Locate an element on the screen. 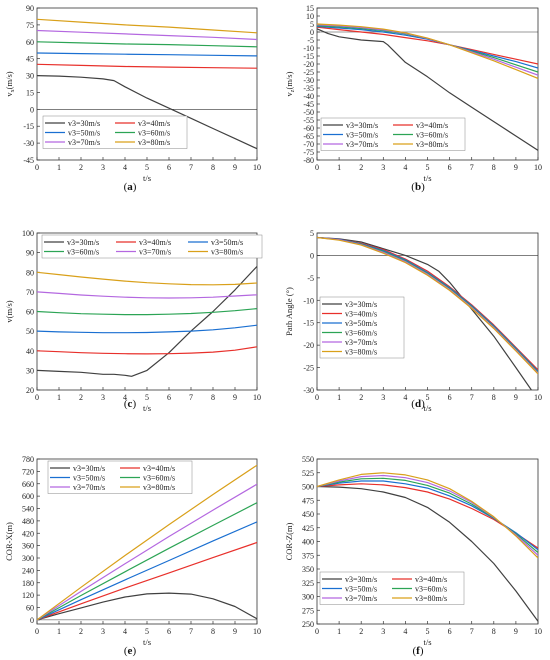 The image size is (550, 660). x-tick-label: 10 is located at coordinates (257, 631).